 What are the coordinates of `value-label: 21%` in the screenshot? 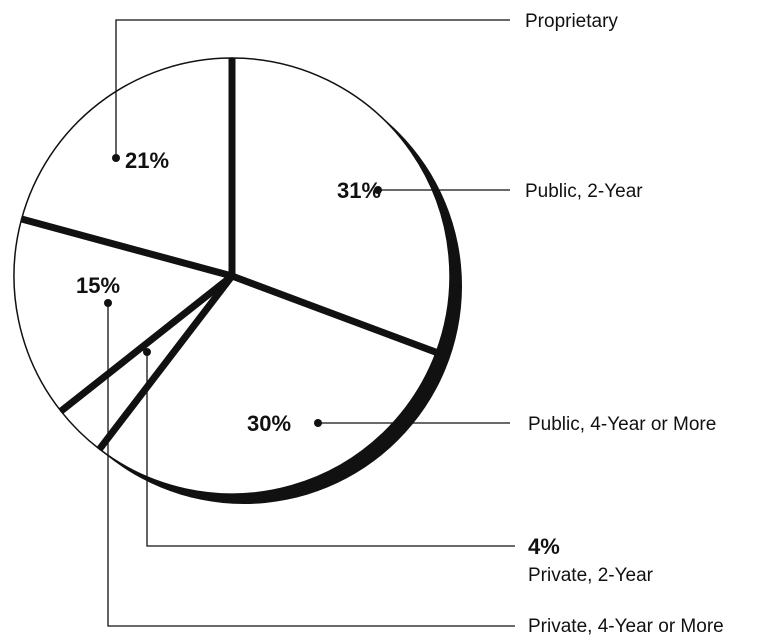 It's located at (147, 160).